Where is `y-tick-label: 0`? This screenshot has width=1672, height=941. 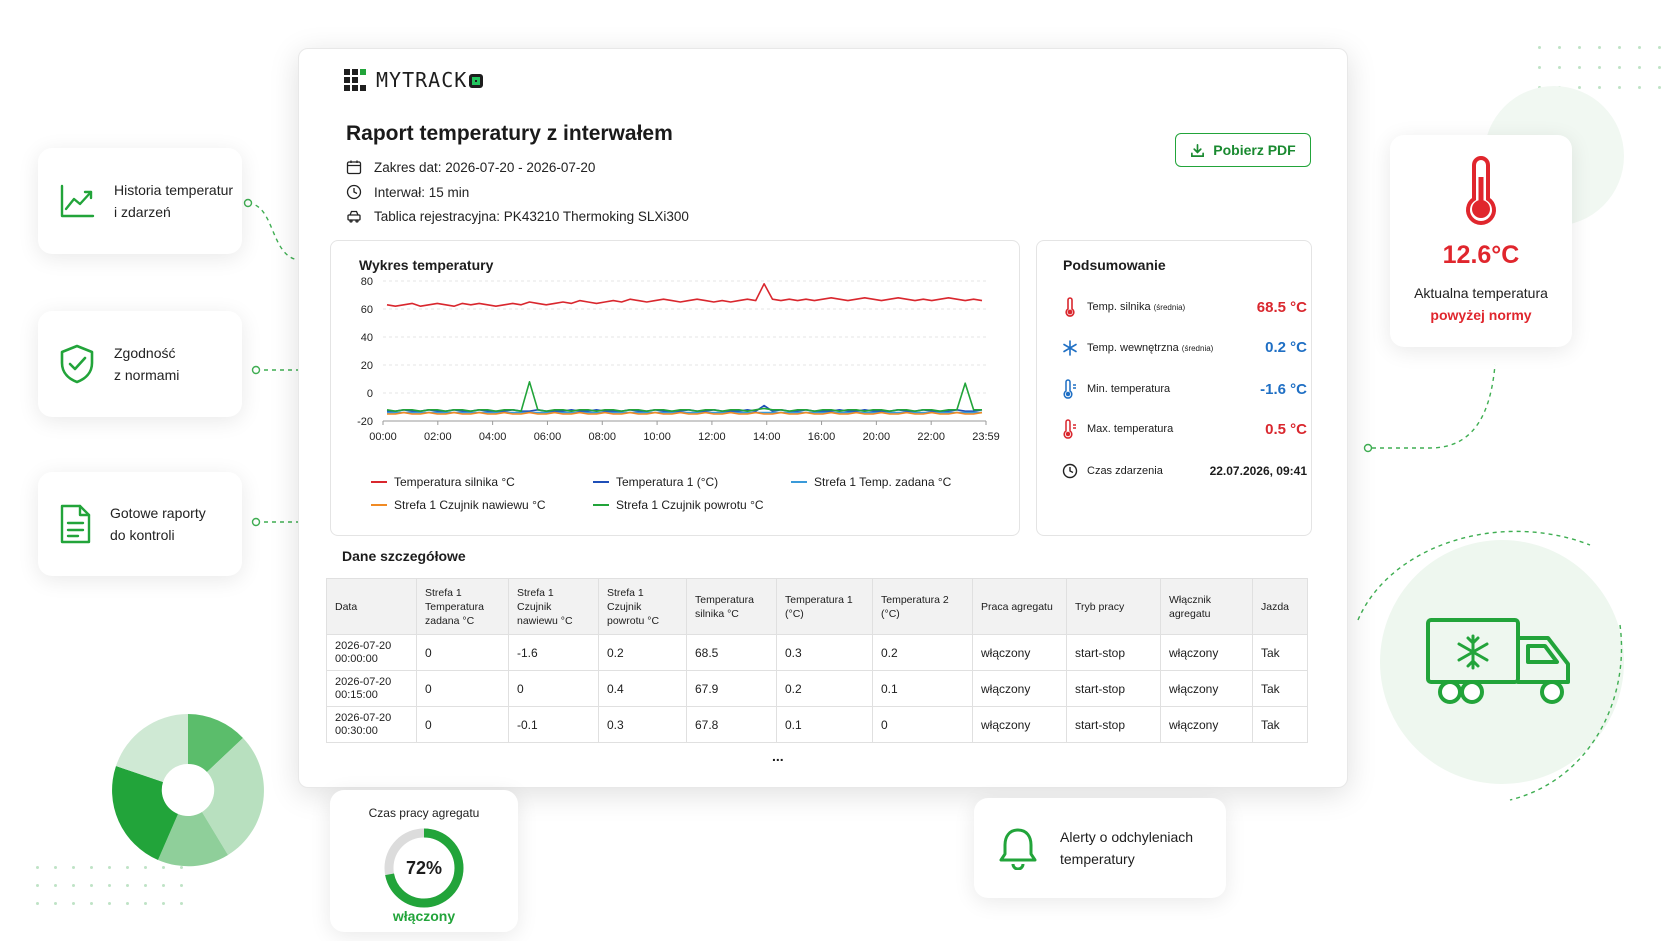
y-tick-label: 0 is located at coordinates (370, 394).